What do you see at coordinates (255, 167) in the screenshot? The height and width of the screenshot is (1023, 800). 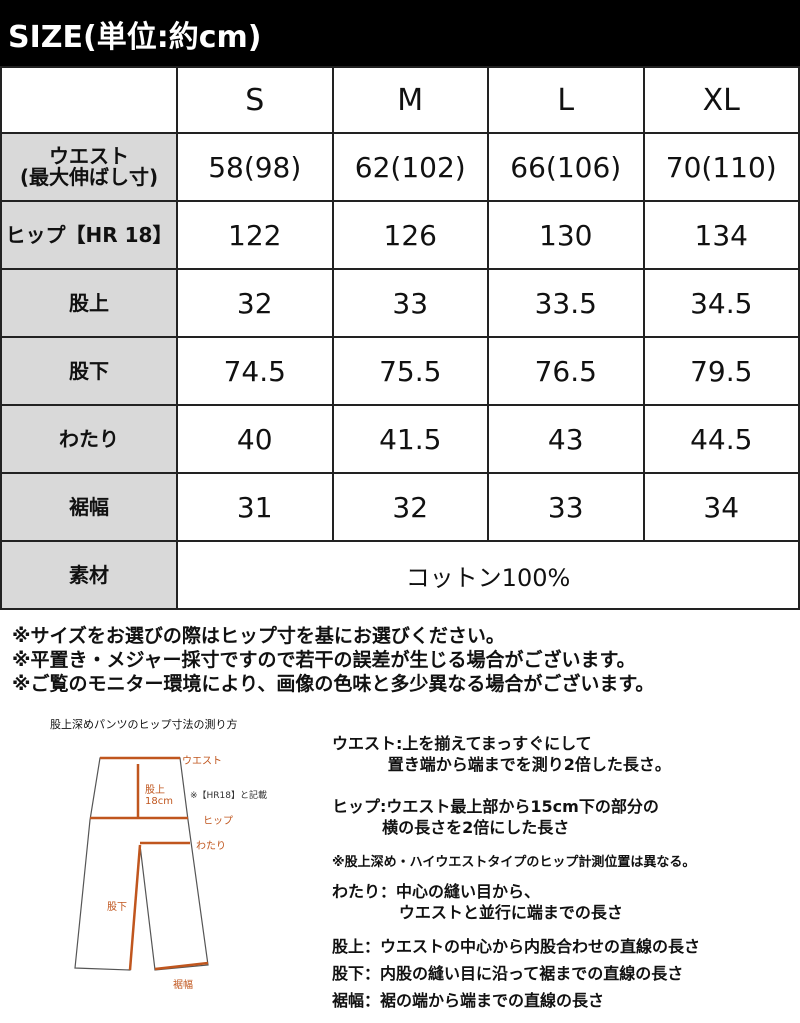 I see `measurement-cell: 58(98)` at bounding box center [255, 167].